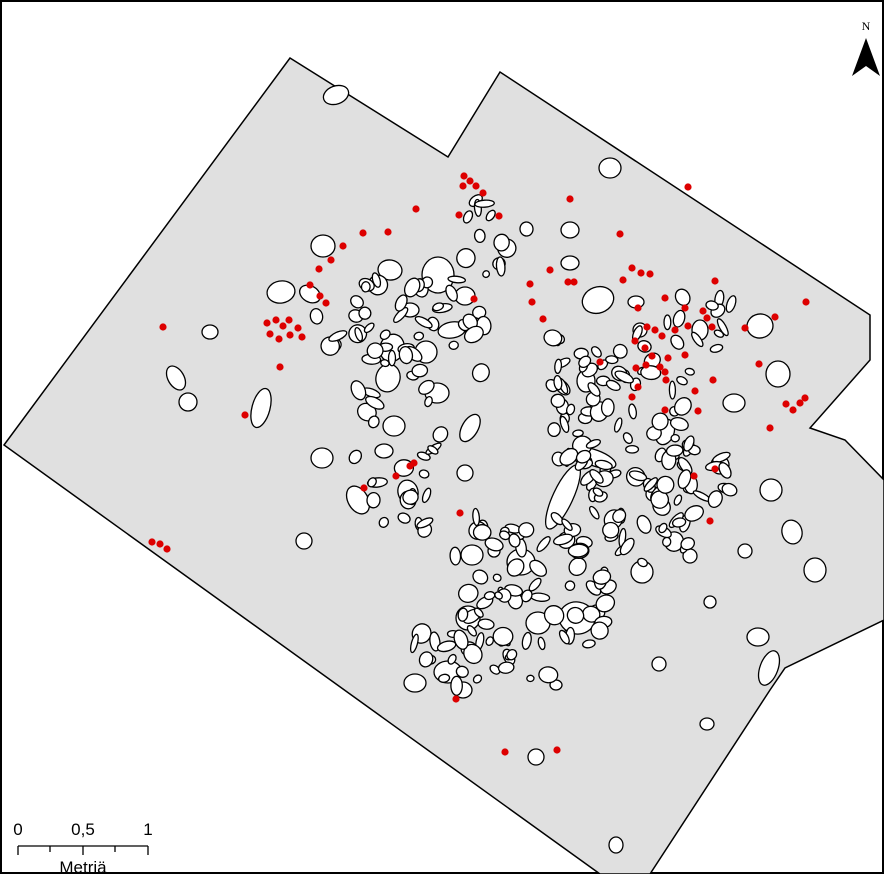  I want to click on scale-unit: Metriä, so click(83, 866).